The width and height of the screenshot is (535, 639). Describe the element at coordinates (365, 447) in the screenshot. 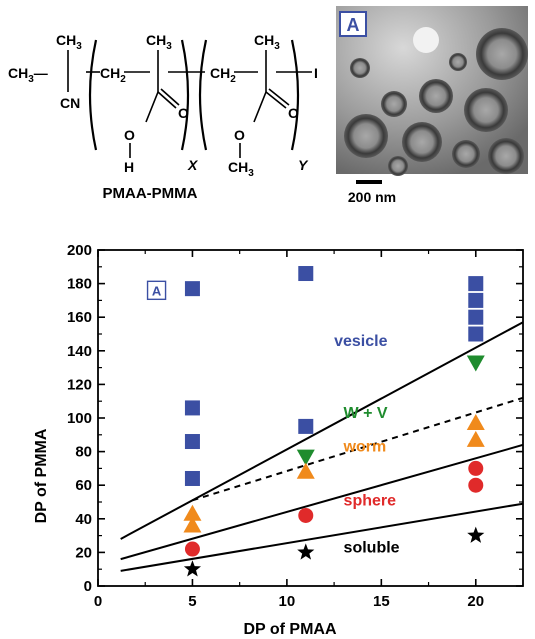

I see `region-label-worm: worm` at that location.